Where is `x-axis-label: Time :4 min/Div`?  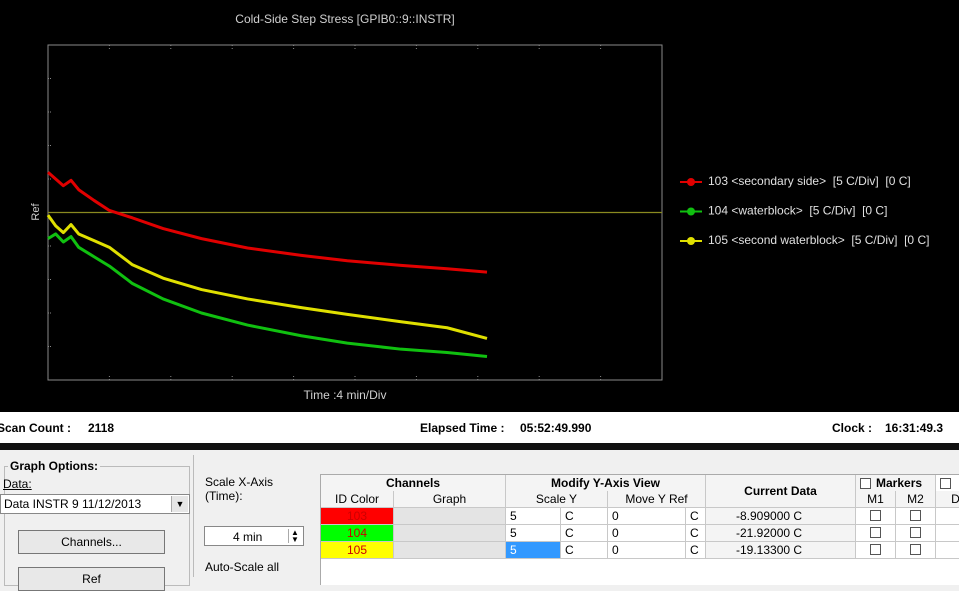 x-axis-label: Time :4 min/Div is located at coordinates (345, 395).